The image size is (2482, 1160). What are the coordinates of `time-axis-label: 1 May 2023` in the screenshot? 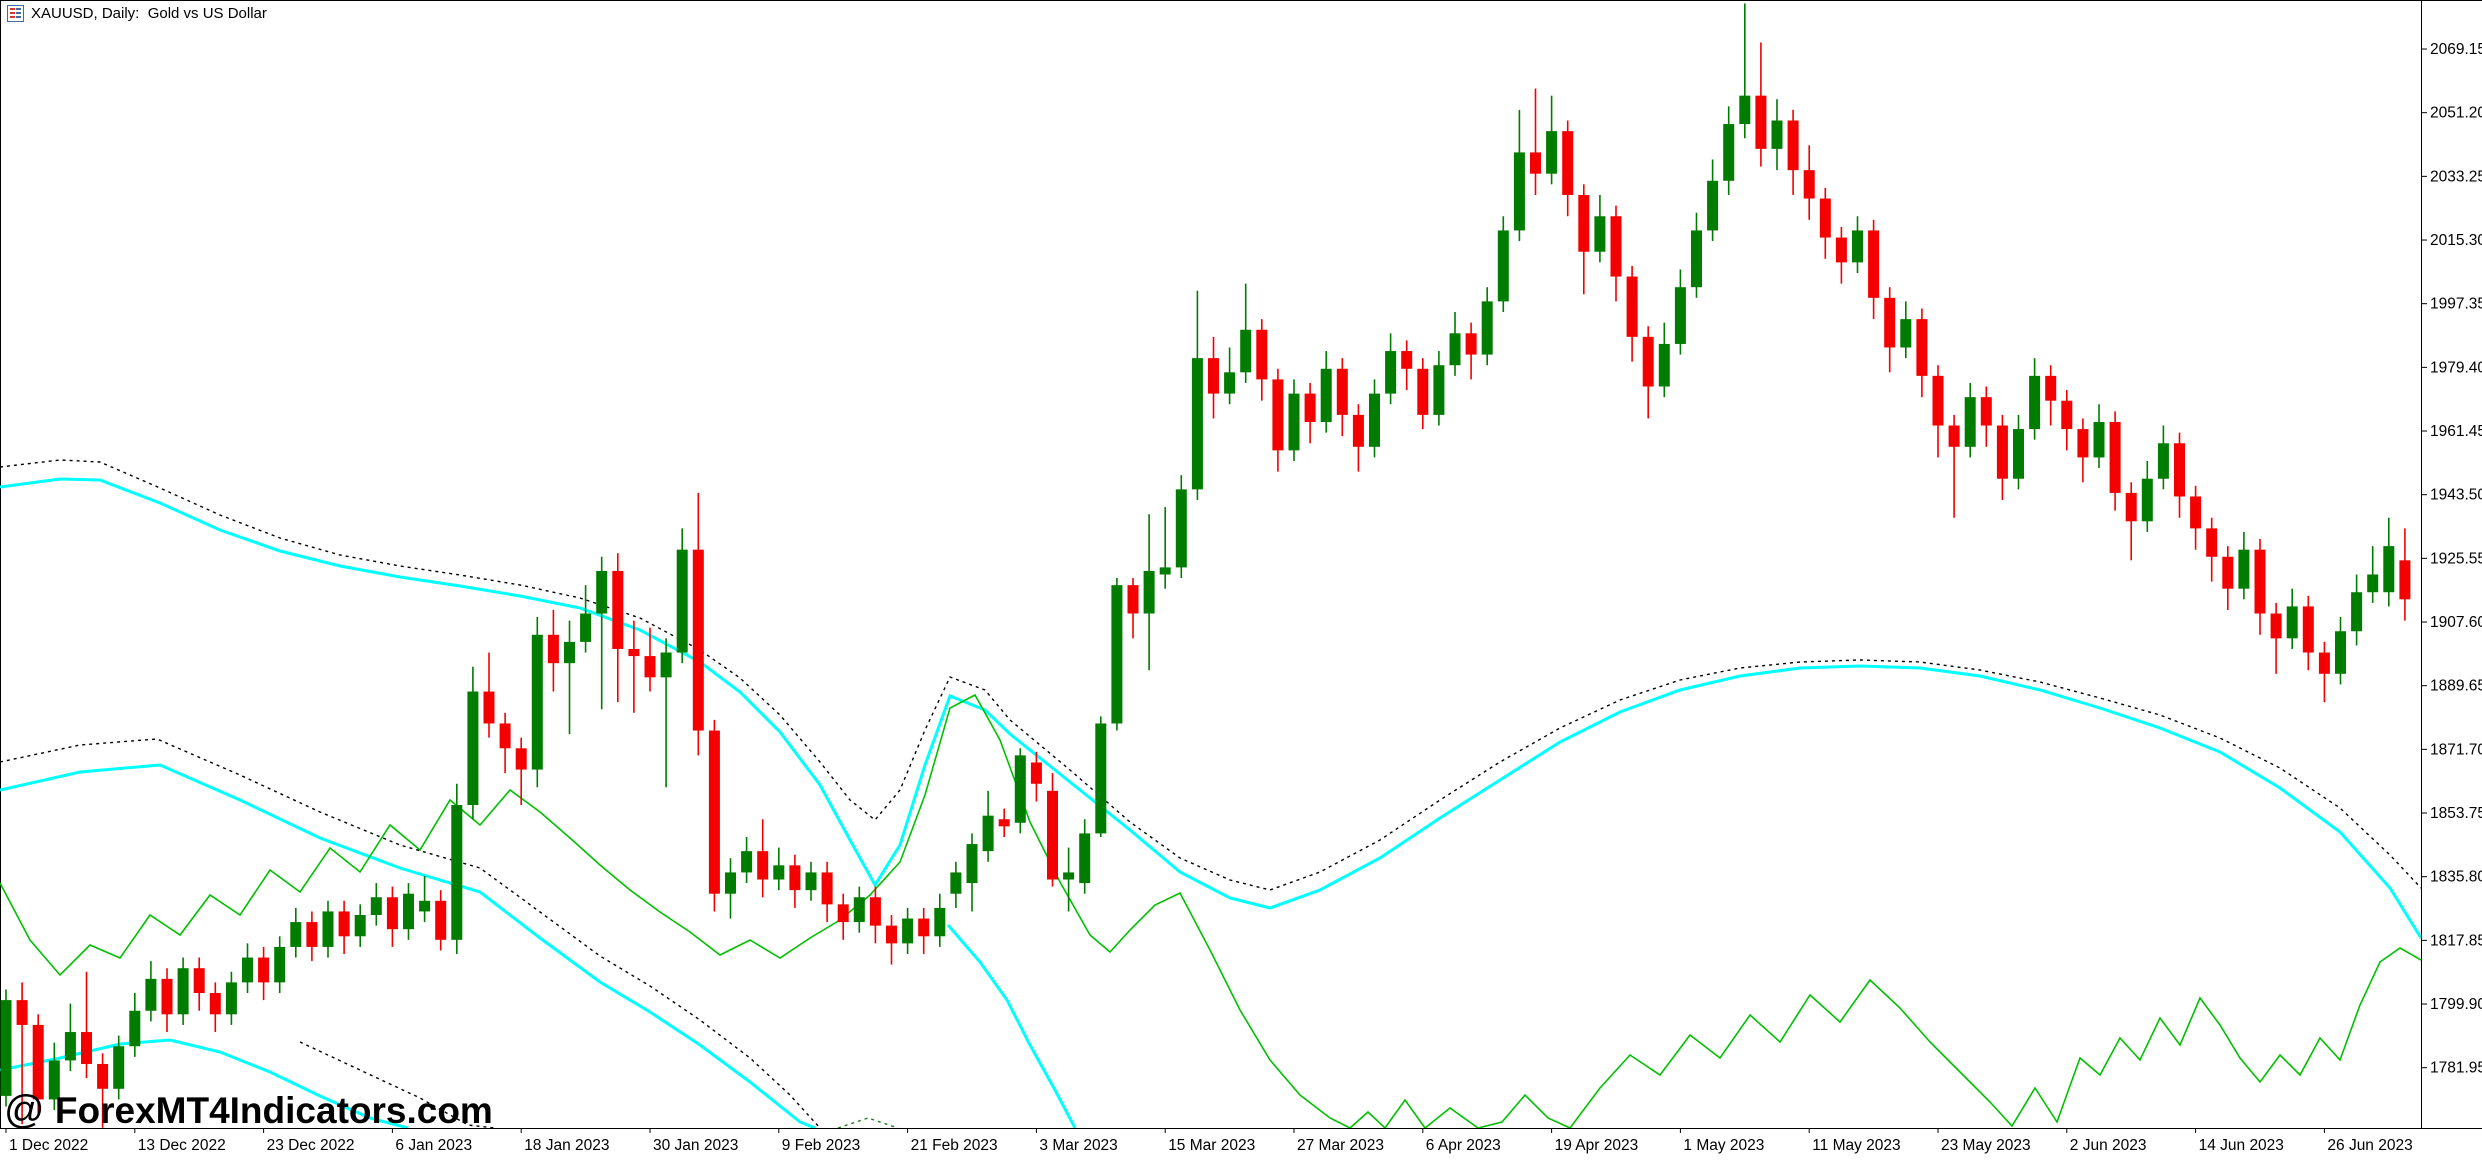 It's located at (1723, 1145).